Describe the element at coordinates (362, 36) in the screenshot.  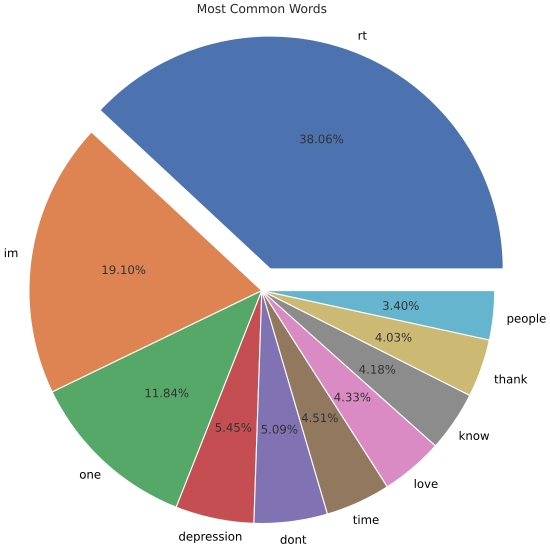
I see `slice-label: rt` at that location.